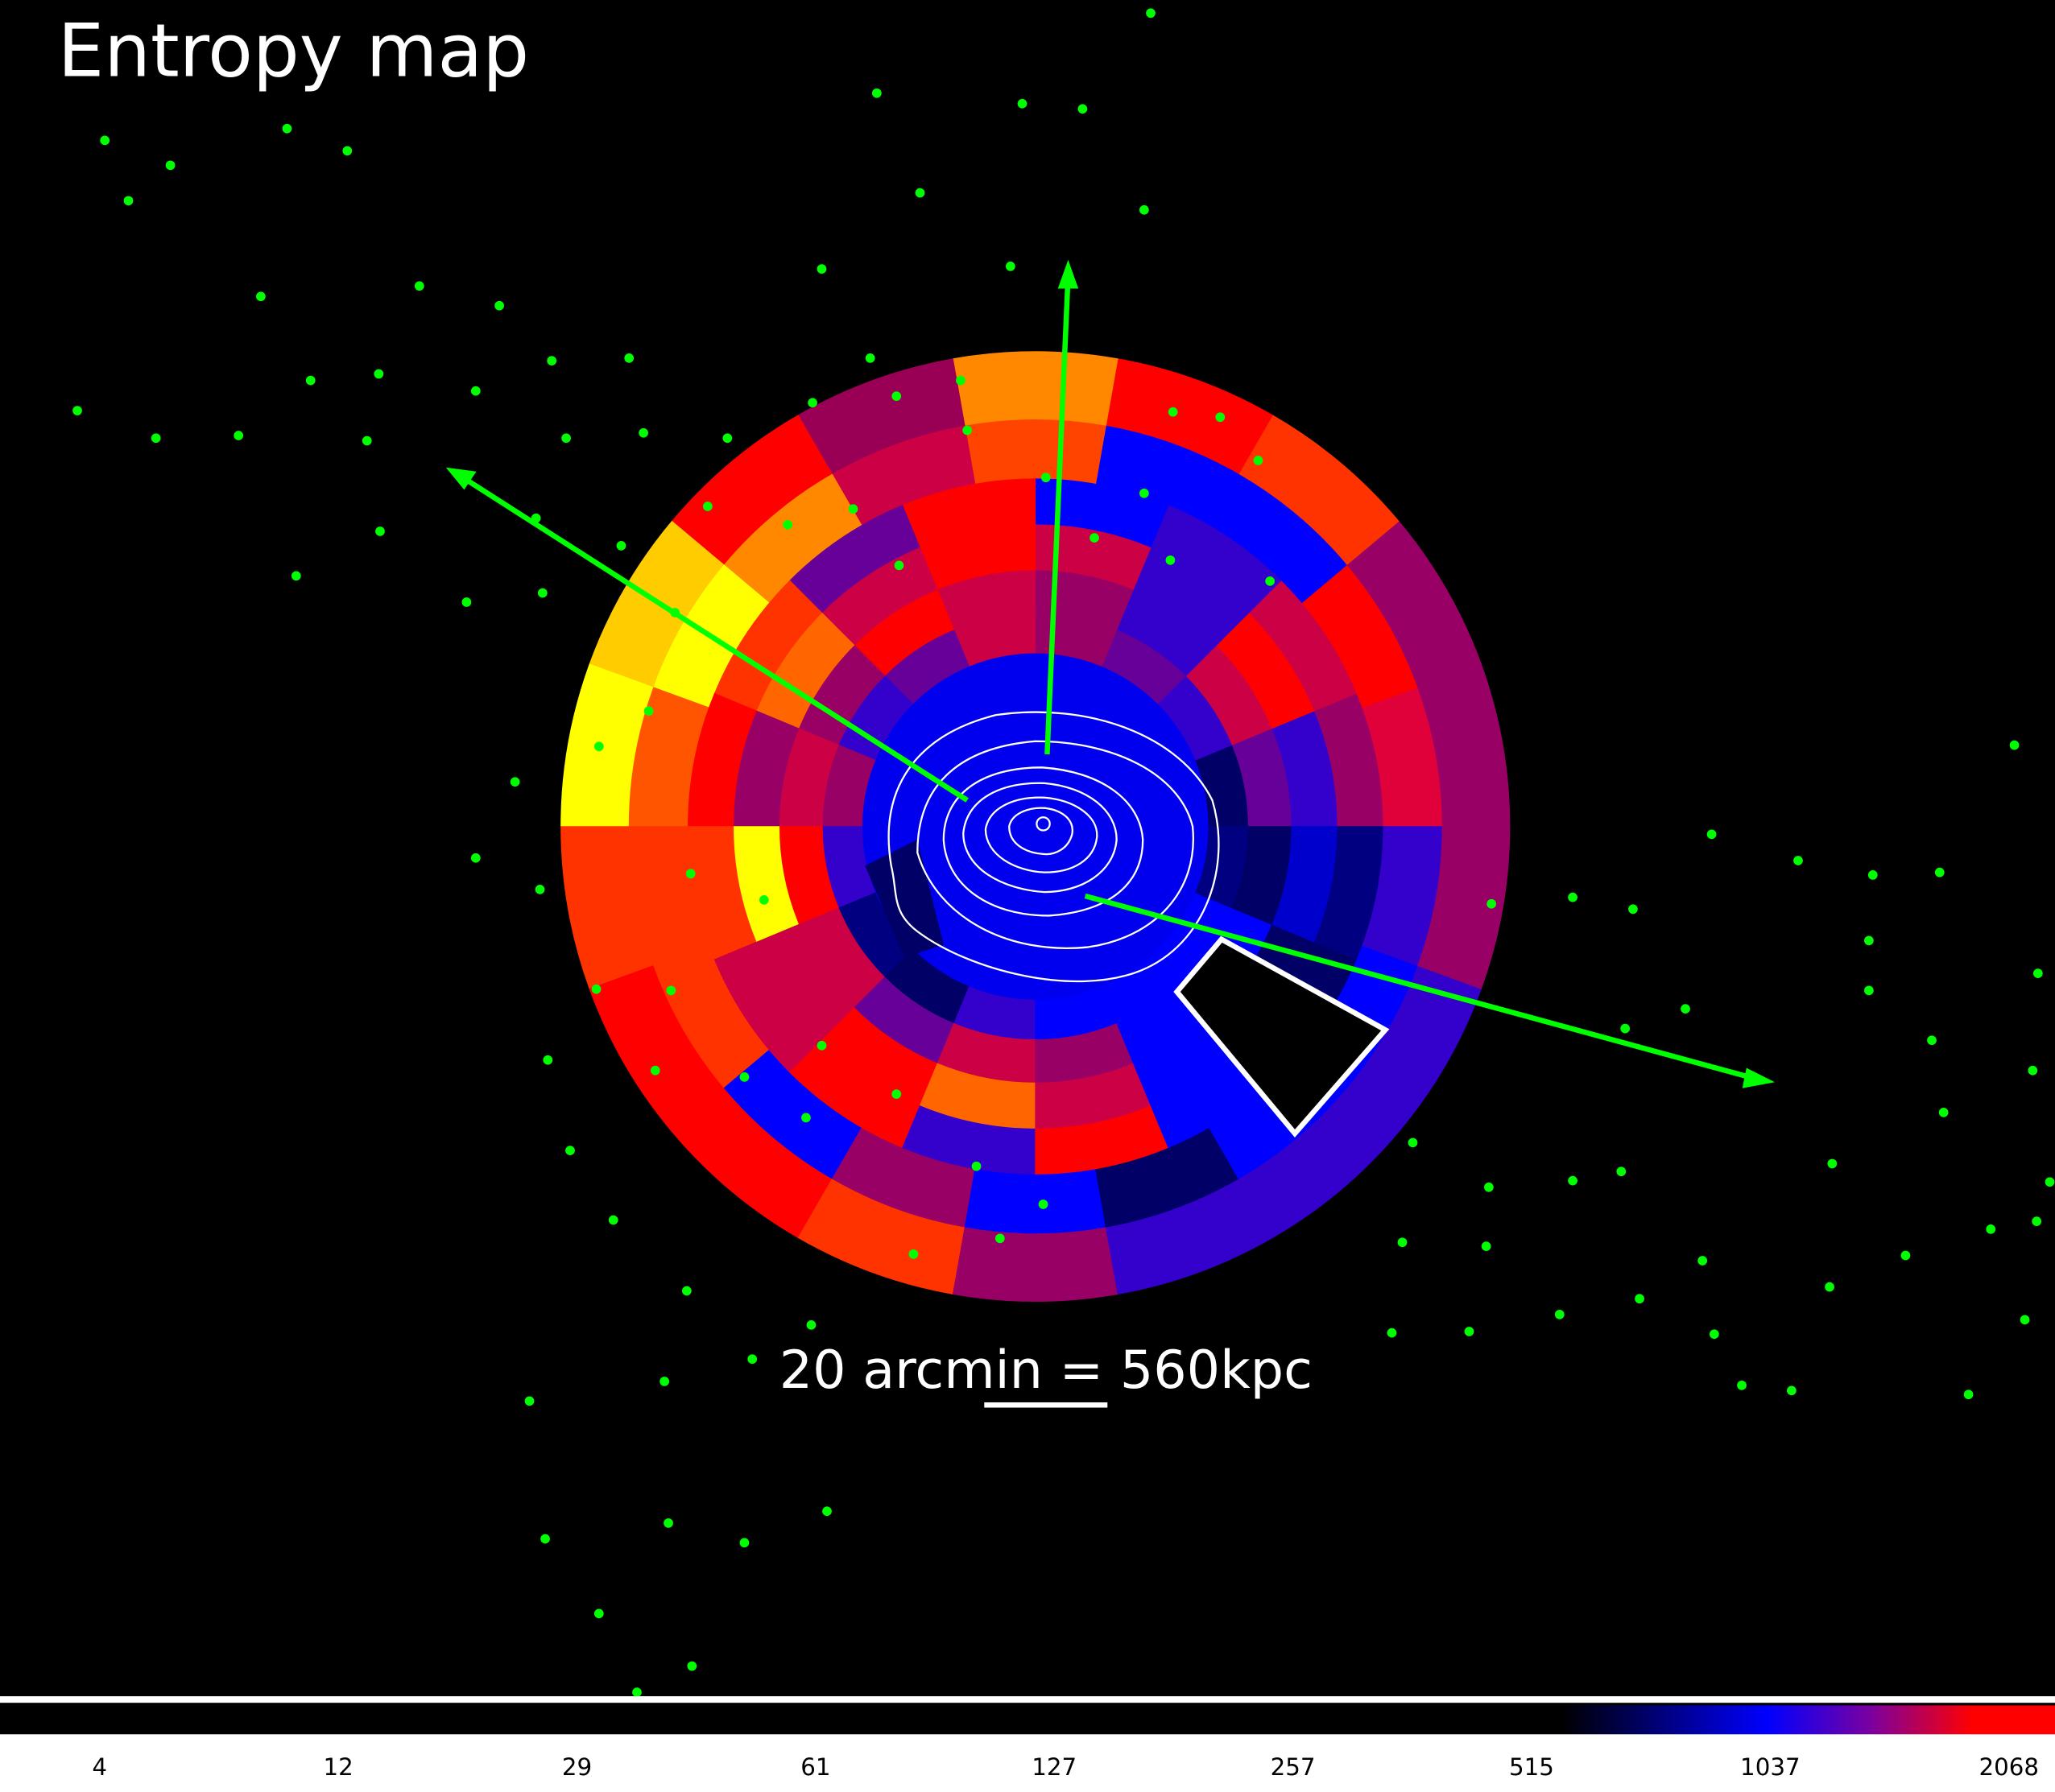 This screenshot has width=2055, height=1792. What do you see at coordinates (99, 1767) in the screenshot?
I see `colorbar-tick-label: 4` at bounding box center [99, 1767].